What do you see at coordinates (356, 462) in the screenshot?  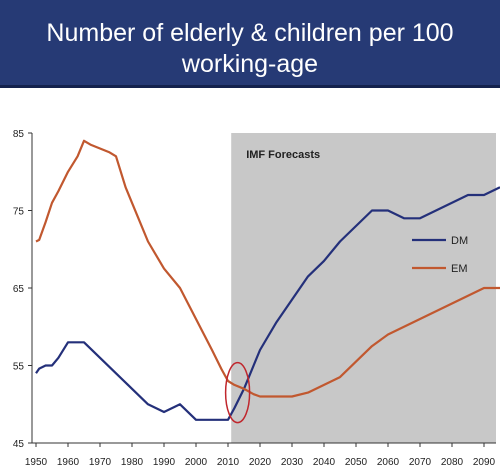 I see `x-tick-label: 2050` at bounding box center [356, 462].